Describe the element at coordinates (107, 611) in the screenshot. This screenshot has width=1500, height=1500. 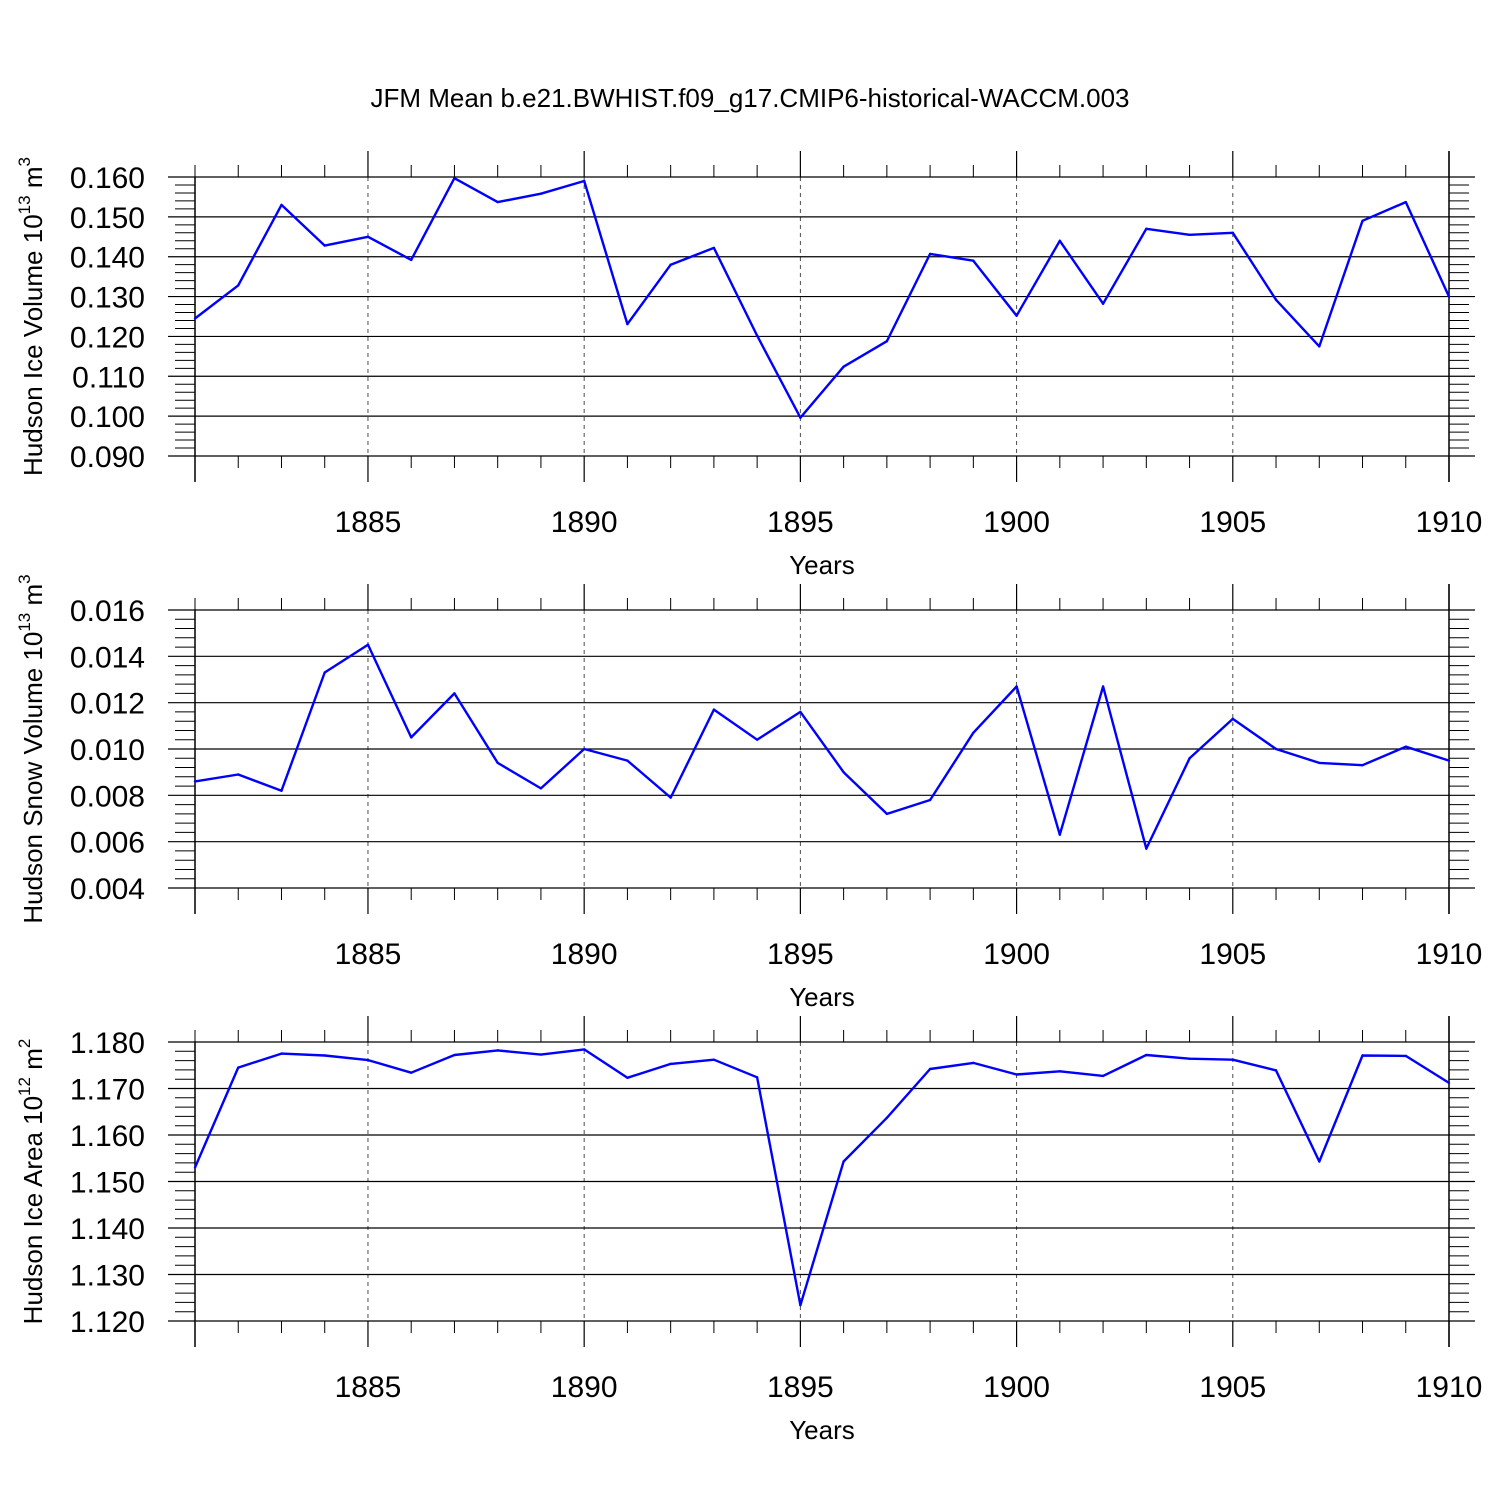
I see `y-tick-label: 0.016` at that location.